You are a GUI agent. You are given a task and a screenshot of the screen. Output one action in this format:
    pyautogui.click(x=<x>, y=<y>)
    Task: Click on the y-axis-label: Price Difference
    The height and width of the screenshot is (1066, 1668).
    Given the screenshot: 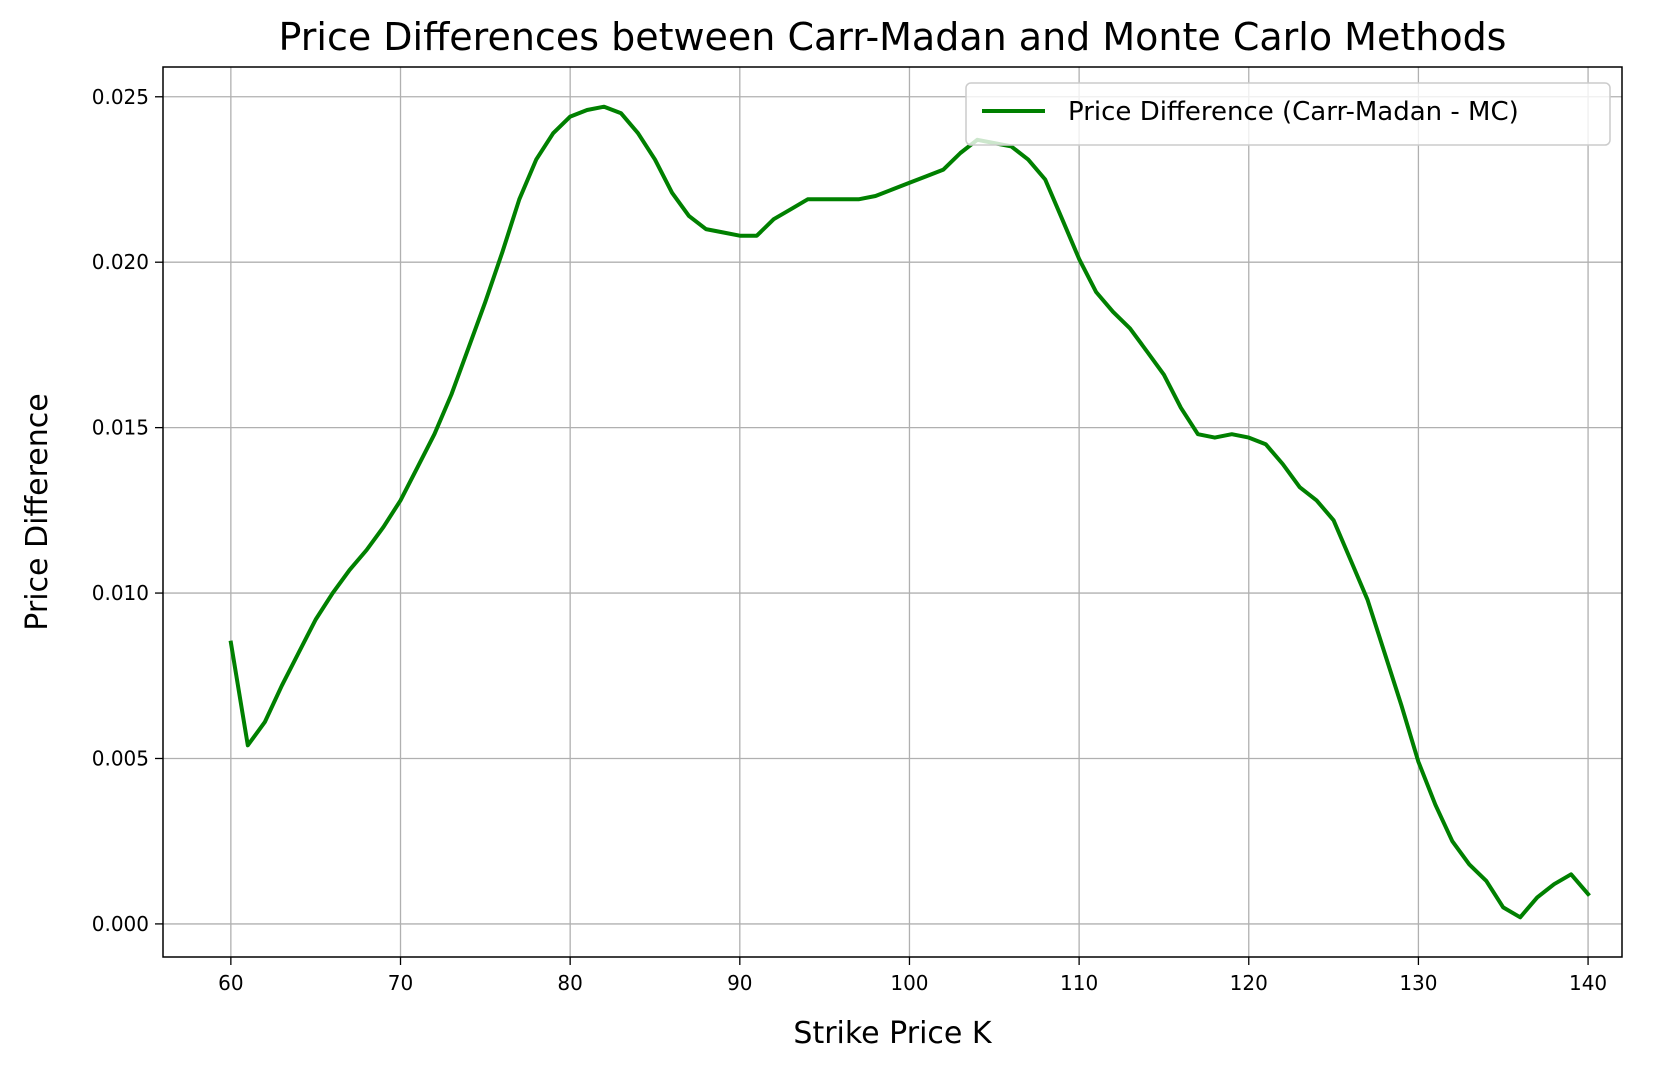 What is the action you would take?
    pyautogui.click(x=37, y=511)
    